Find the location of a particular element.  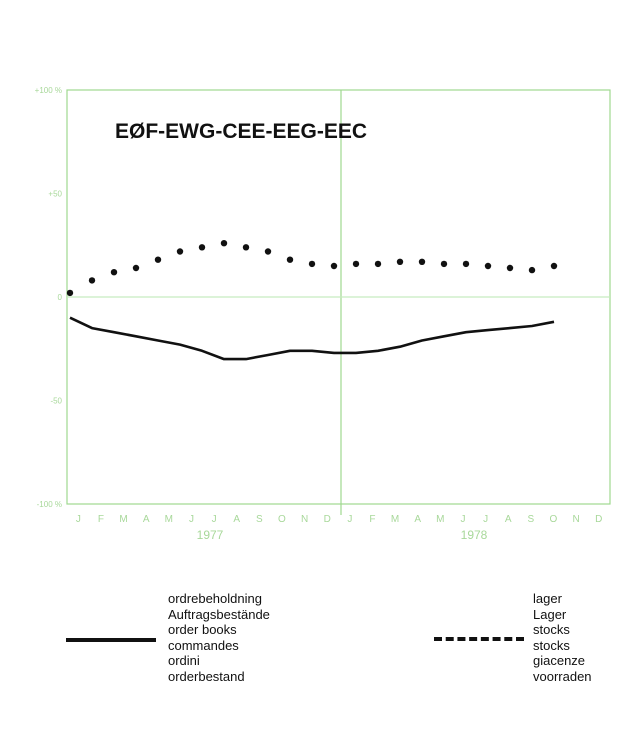

legend-label-en: stocks is located at coordinates (551, 629).